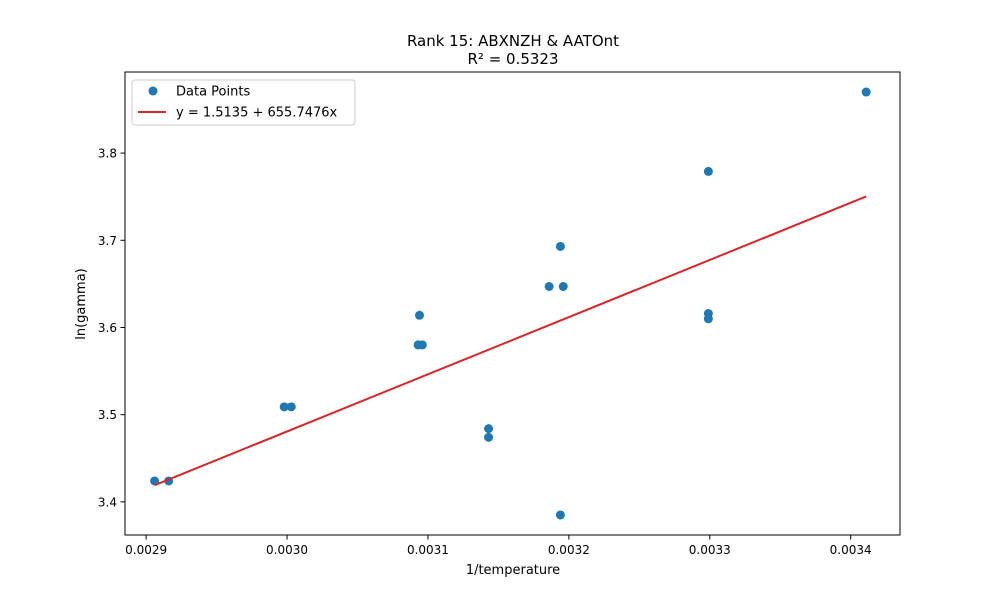 Image resolution: width=1000 pixels, height=600 pixels. What do you see at coordinates (153, 91) in the screenshot?
I see `legend-scatter-marker` at bounding box center [153, 91].